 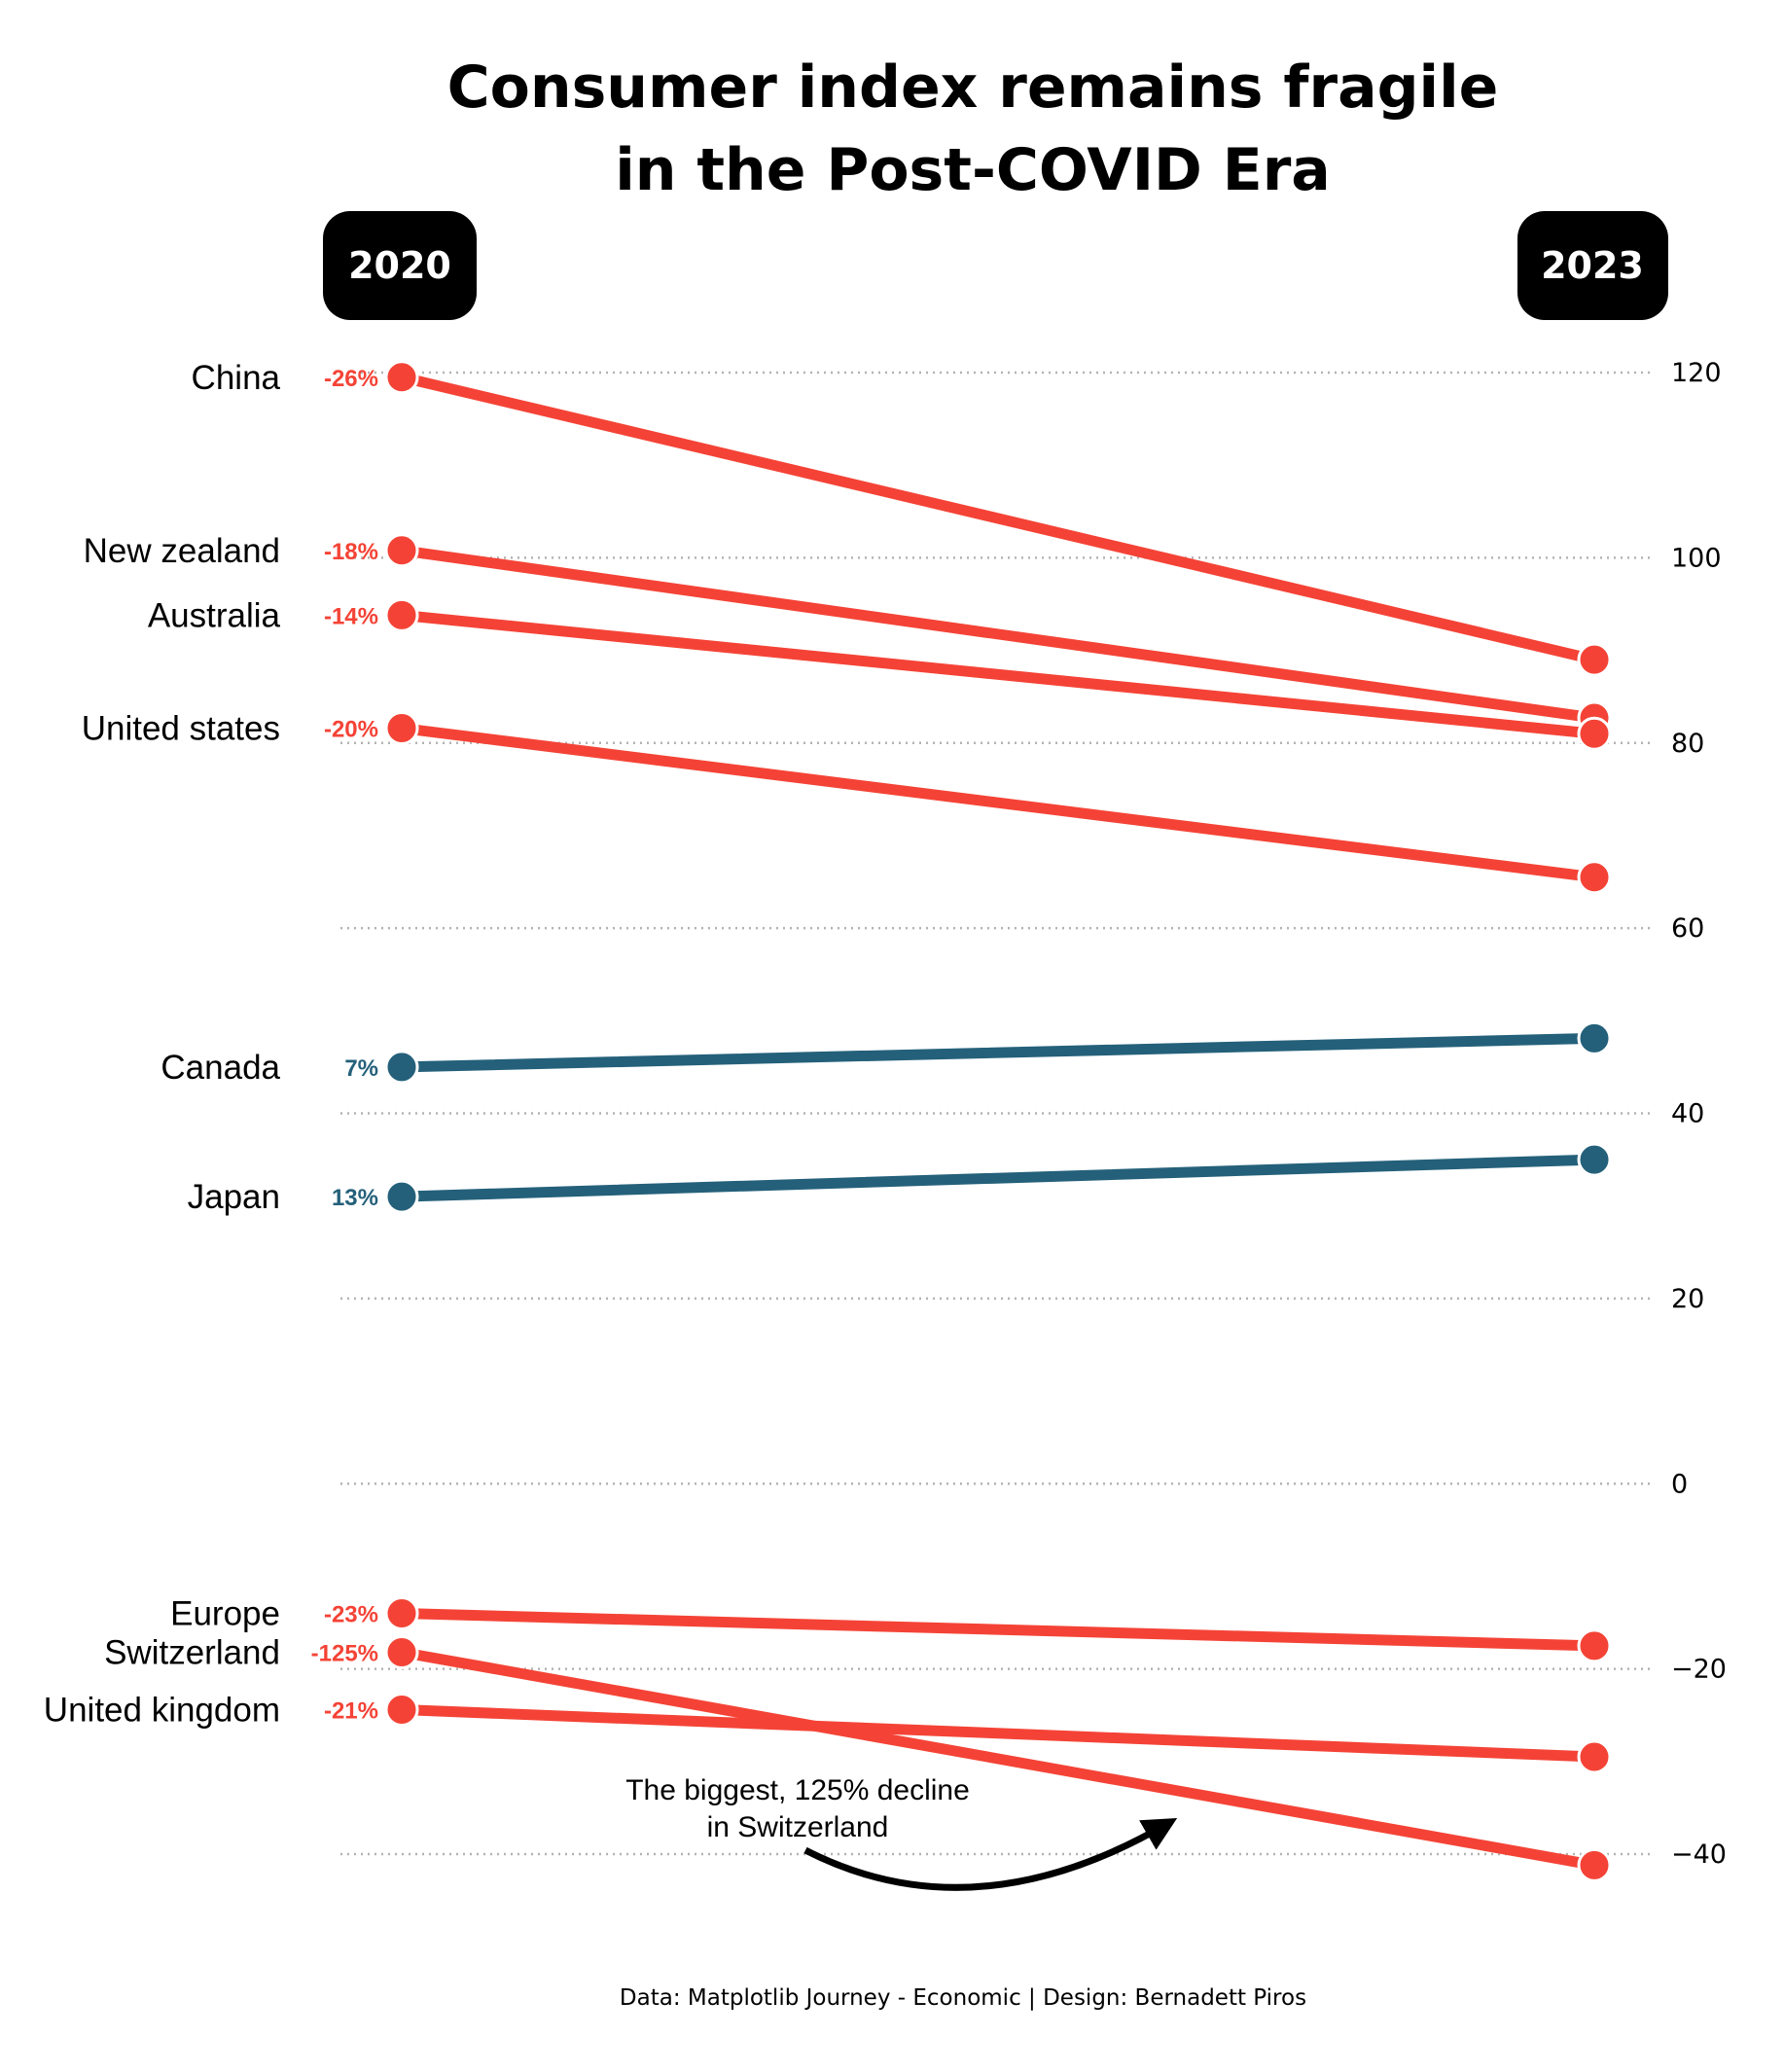 I want to click on country-label-united-kingdom: United kingdom, so click(x=162, y=1711).